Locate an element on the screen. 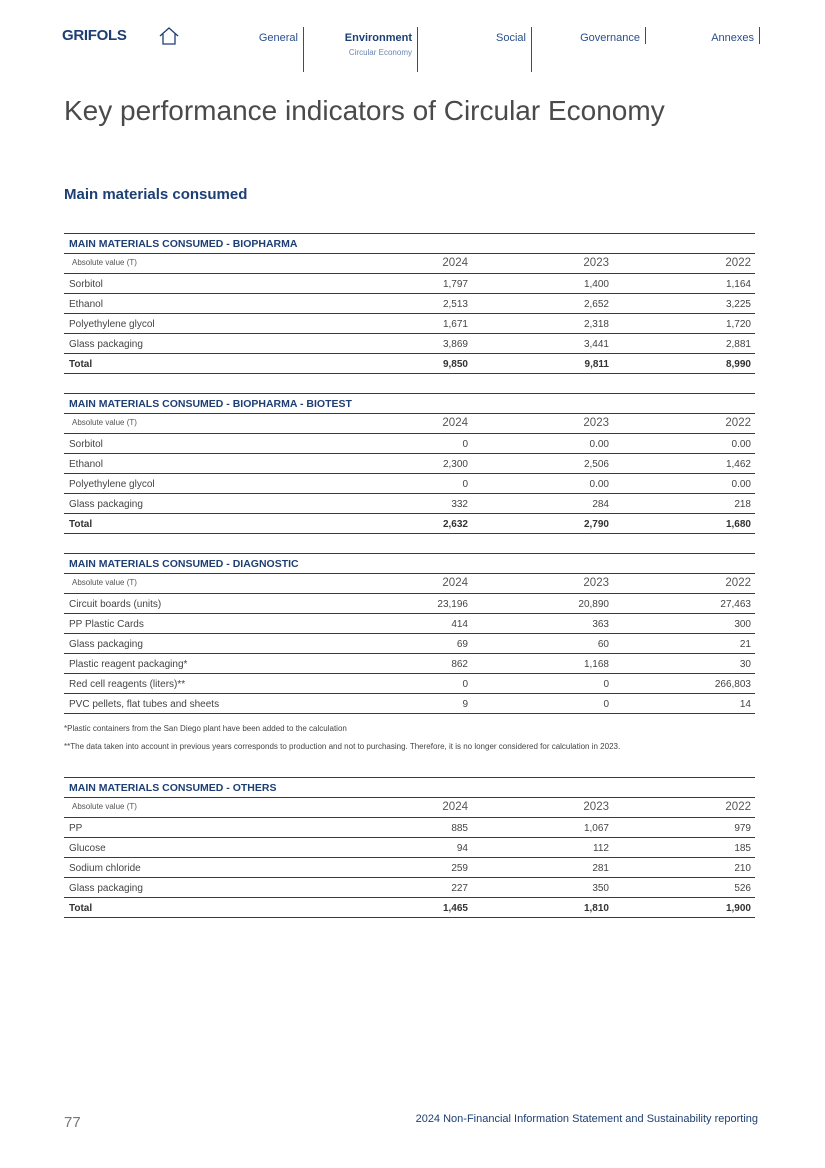  section-heading: Main materials consumed is located at coordinates (156, 194).